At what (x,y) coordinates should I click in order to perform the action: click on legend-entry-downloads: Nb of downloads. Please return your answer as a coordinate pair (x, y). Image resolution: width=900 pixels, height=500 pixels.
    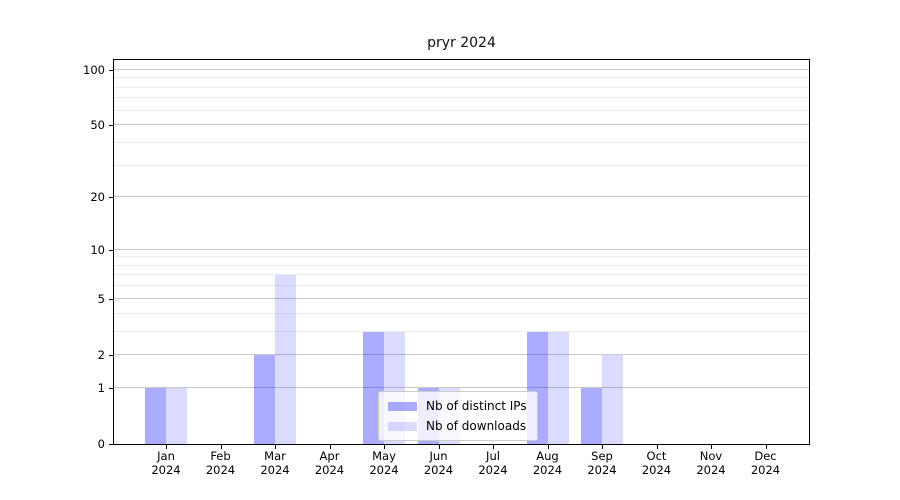
    Looking at the image, I should click on (457, 426).